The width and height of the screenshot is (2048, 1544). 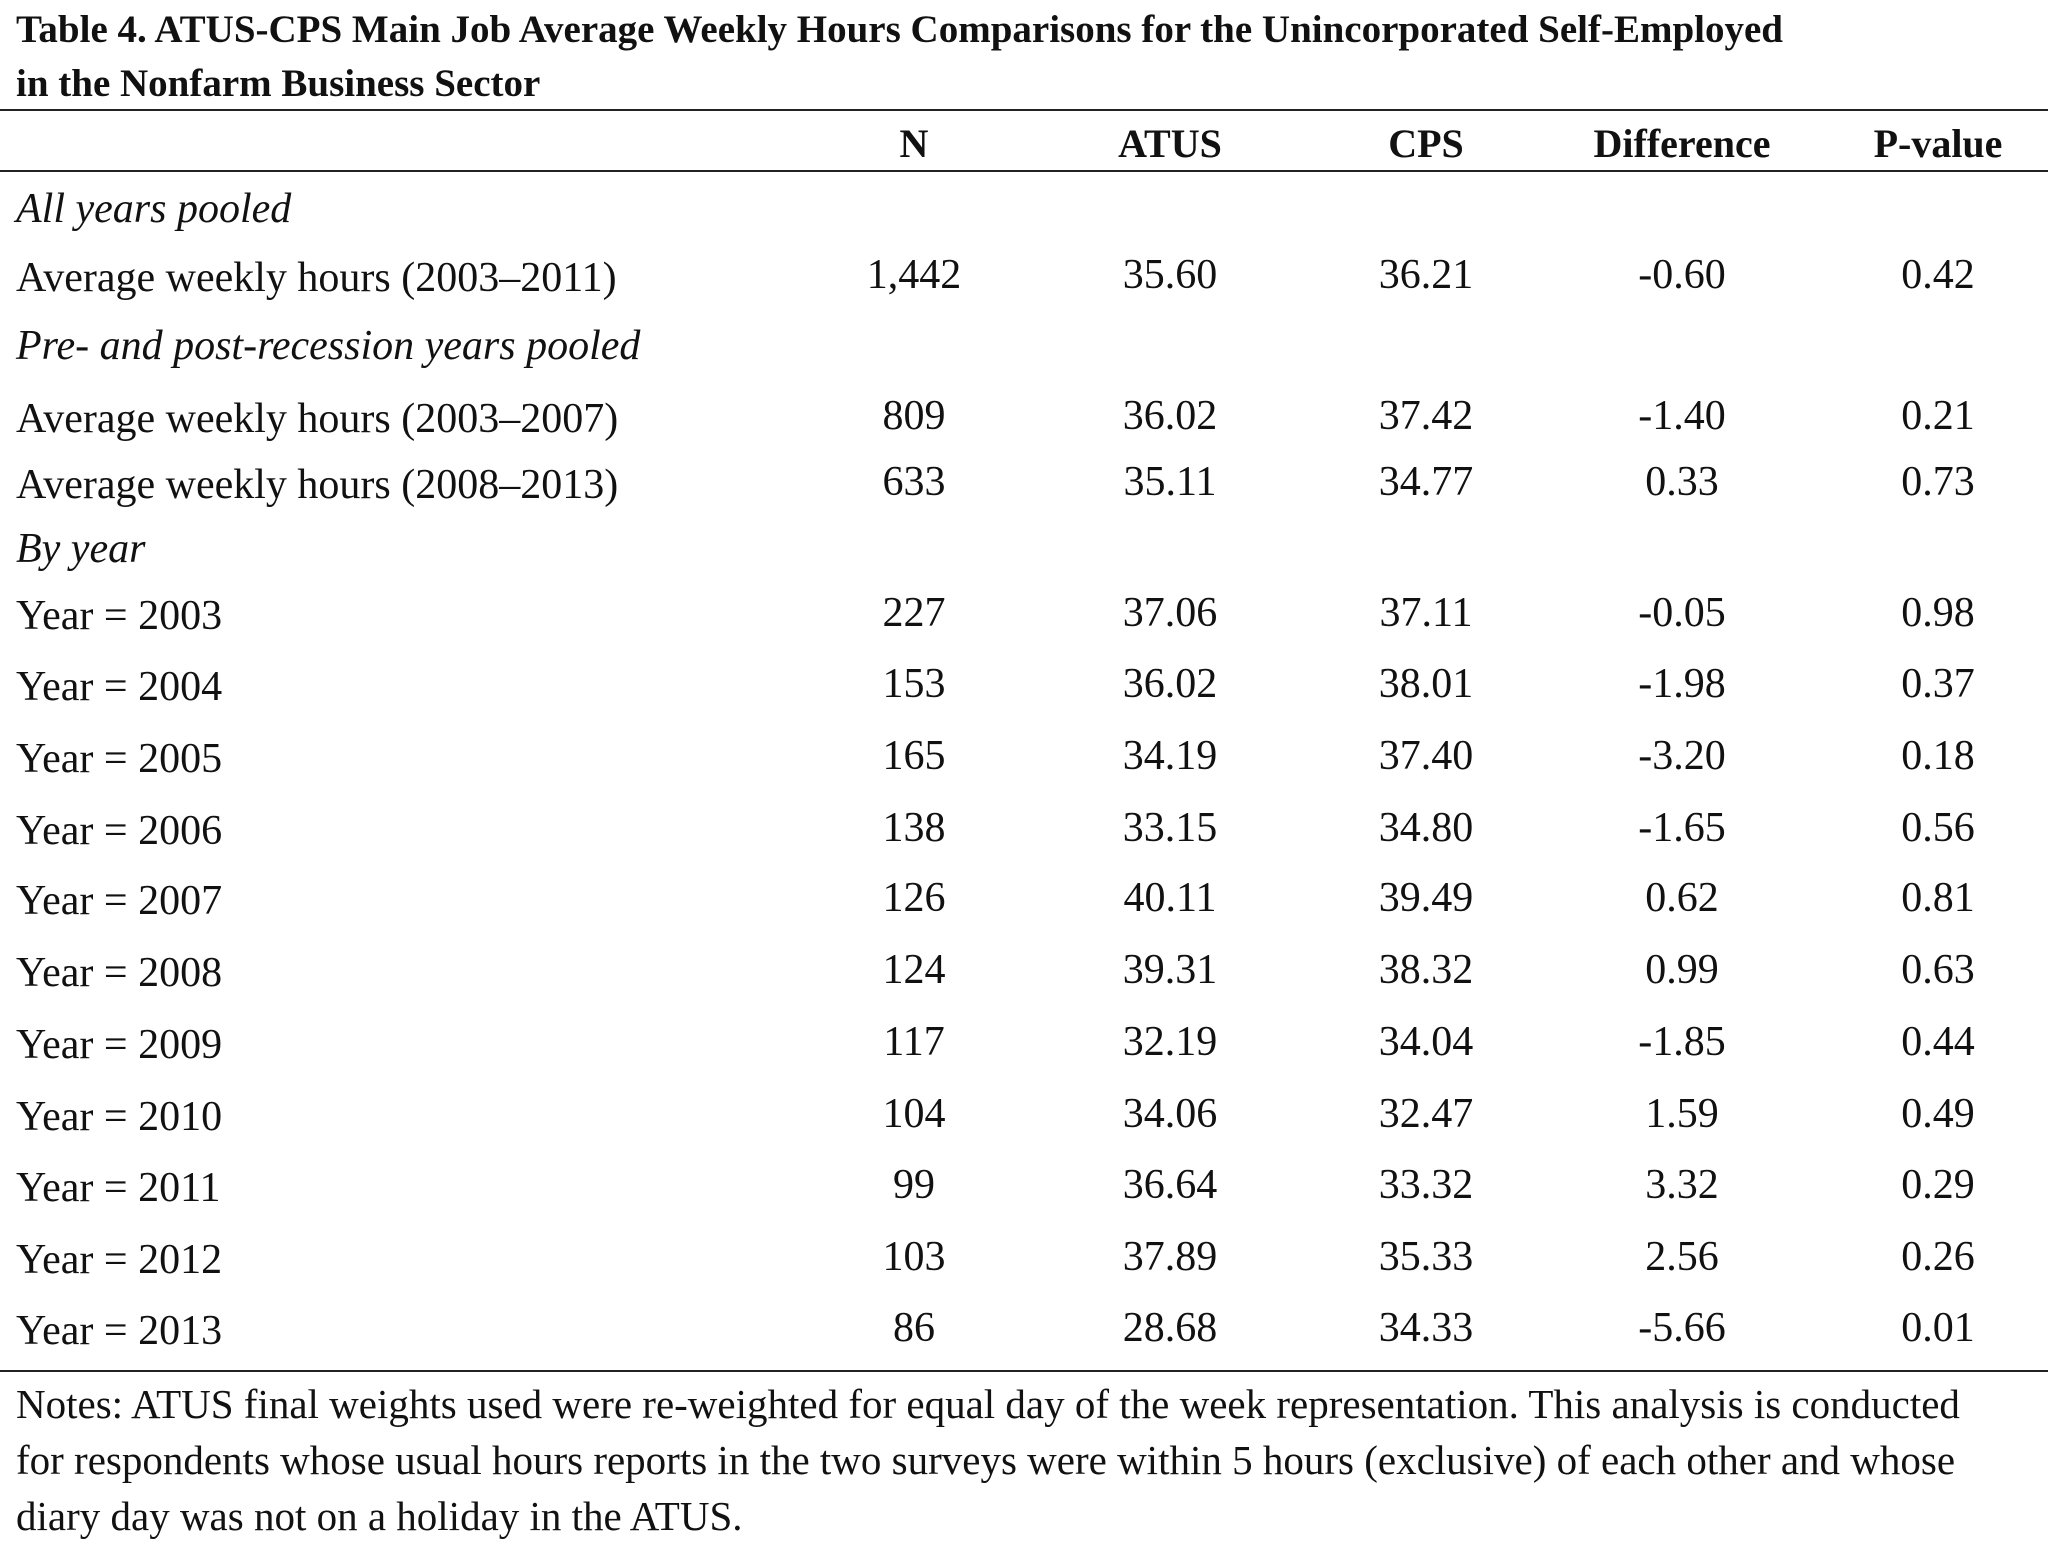 What do you see at coordinates (119, 973) in the screenshot?
I see `row-label: Year = 2008` at bounding box center [119, 973].